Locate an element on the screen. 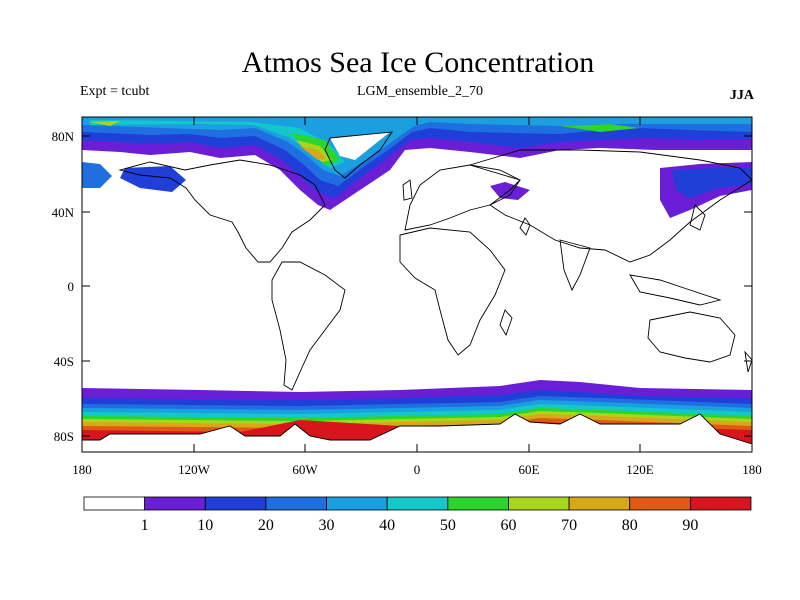 This screenshot has height=600, width=800. season-label: JJA is located at coordinates (741, 95).